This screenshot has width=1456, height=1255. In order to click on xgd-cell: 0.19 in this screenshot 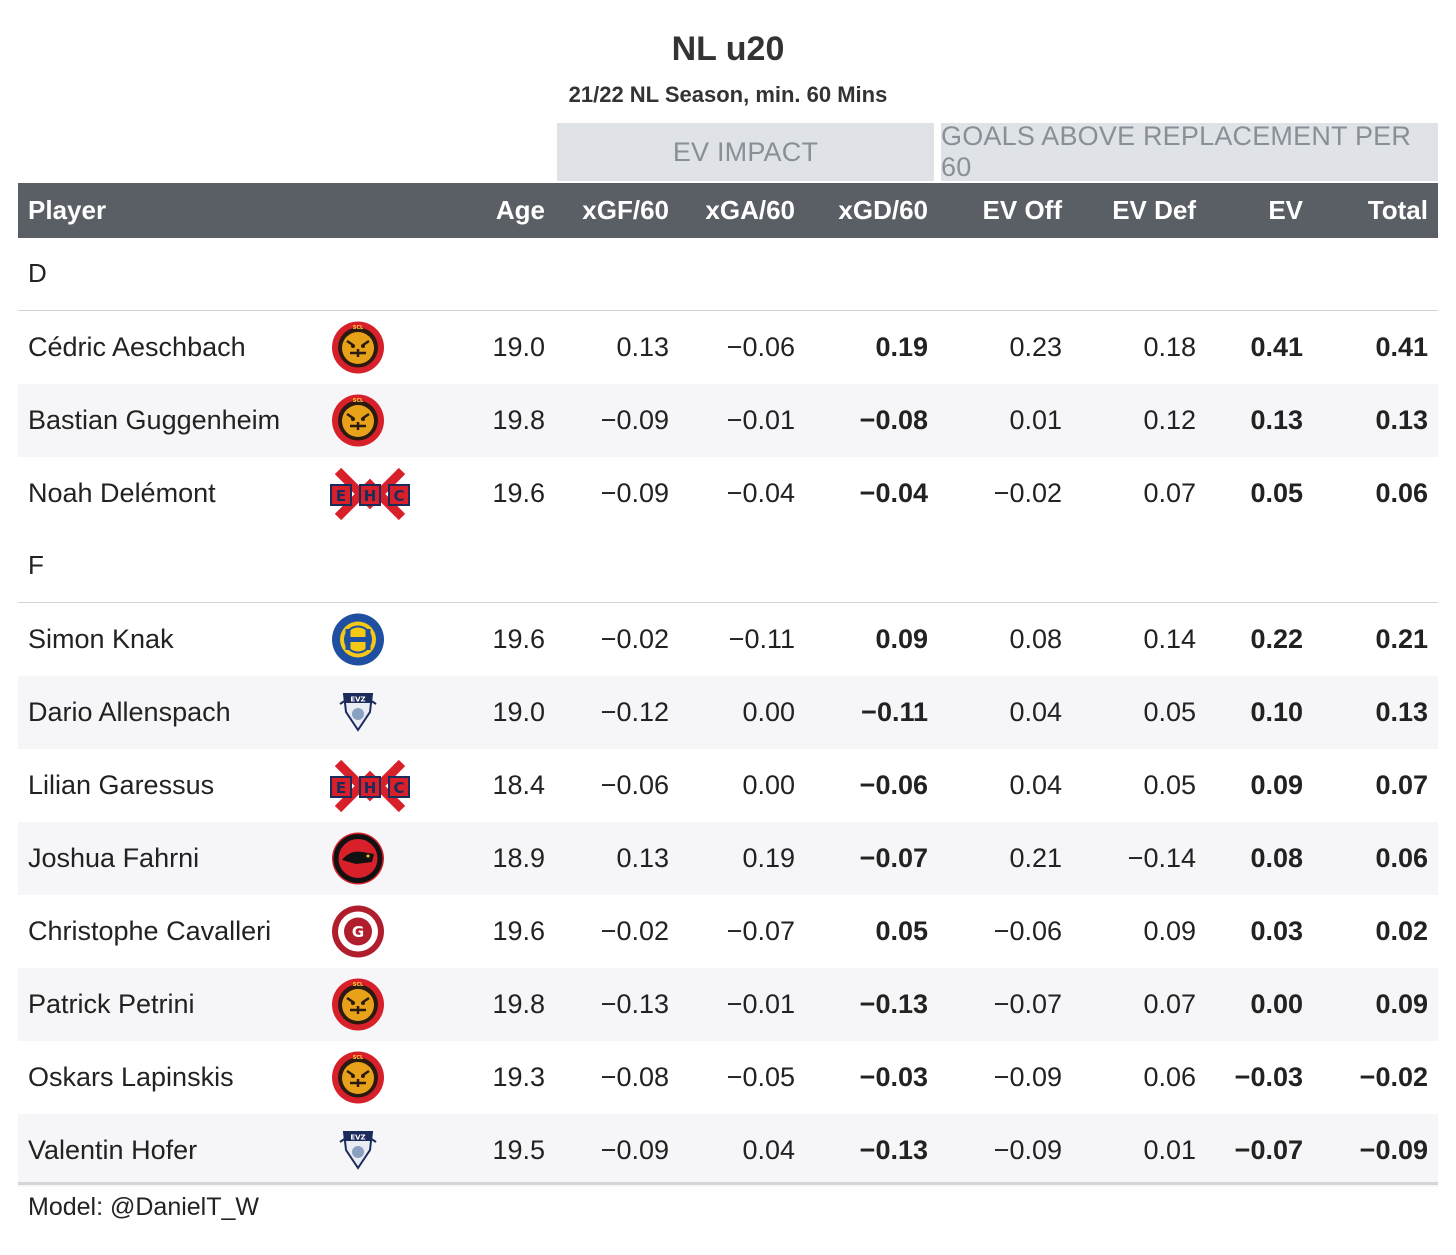, I will do `click(901, 347)`.